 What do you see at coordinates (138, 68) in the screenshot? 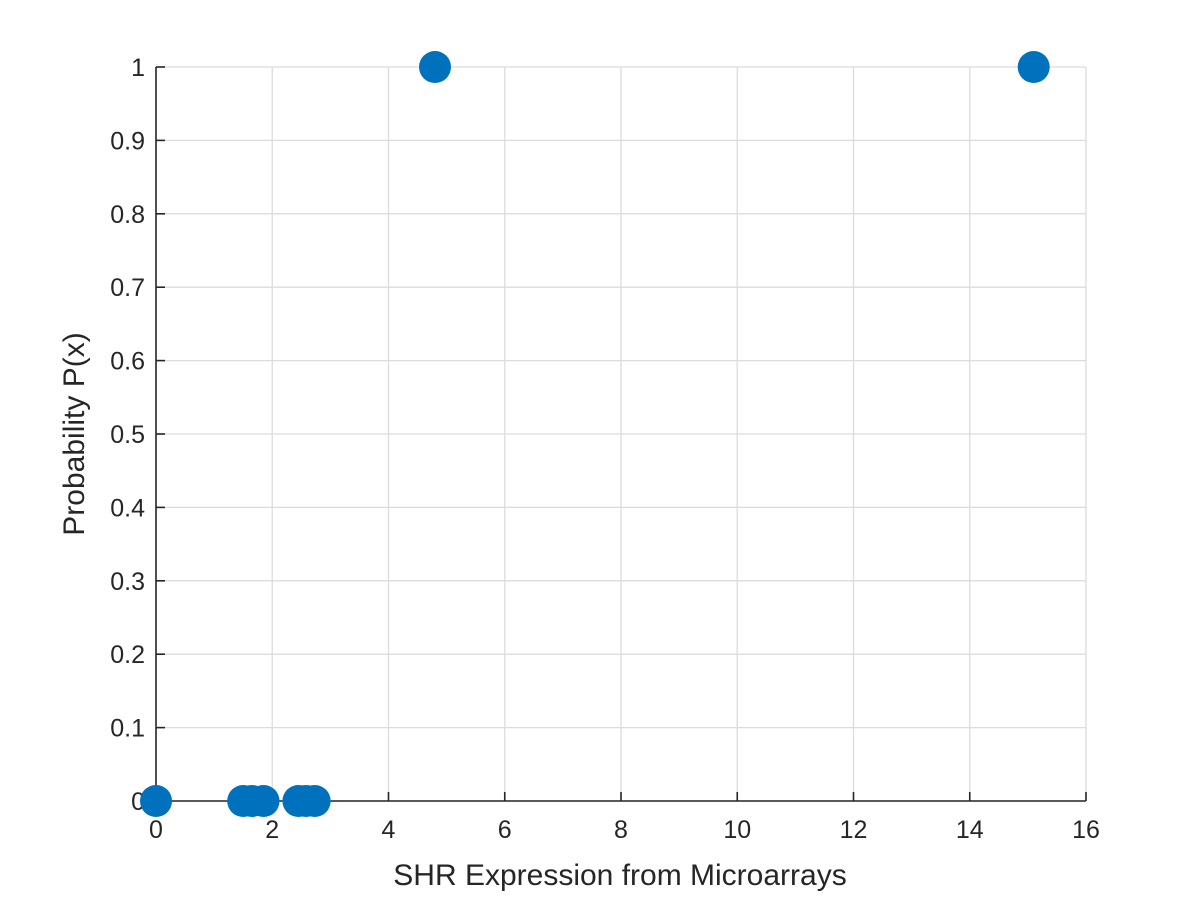
I see `y-tick-label: 1` at bounding box center [138, 68].